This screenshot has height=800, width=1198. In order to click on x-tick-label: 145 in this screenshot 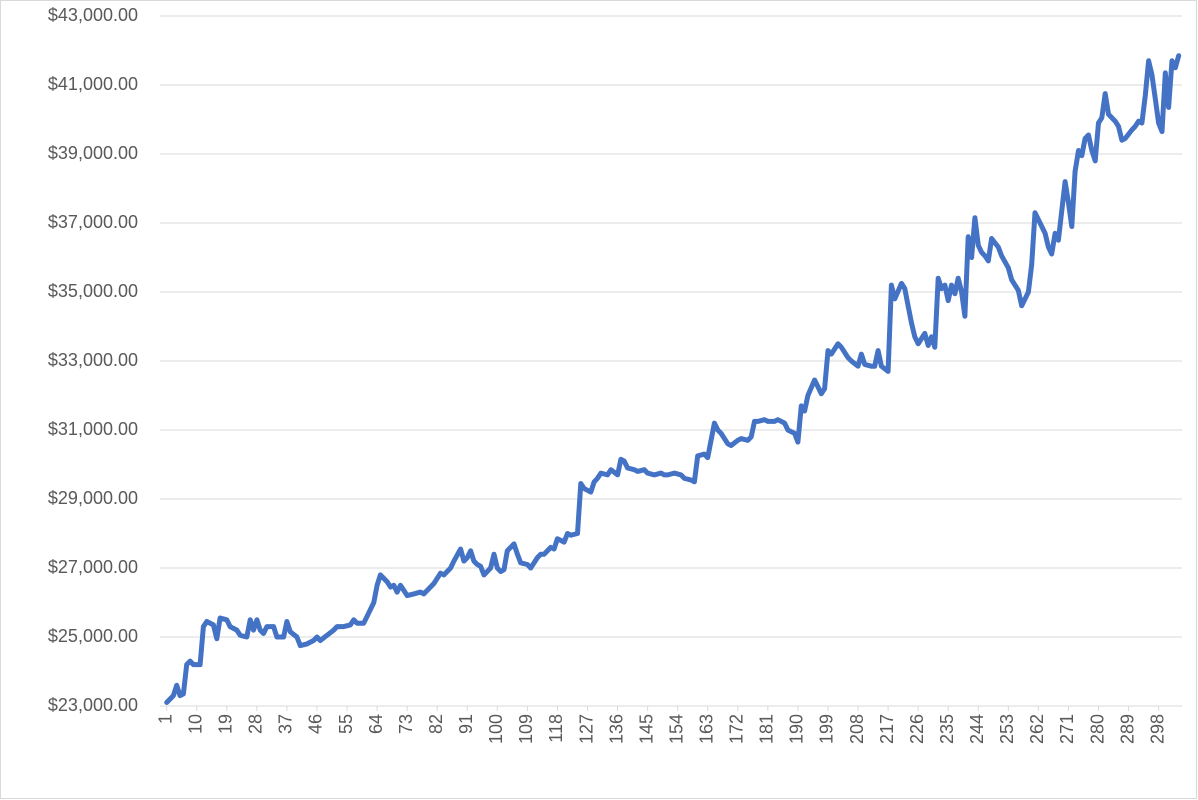, I will do `click(646, 729)`.